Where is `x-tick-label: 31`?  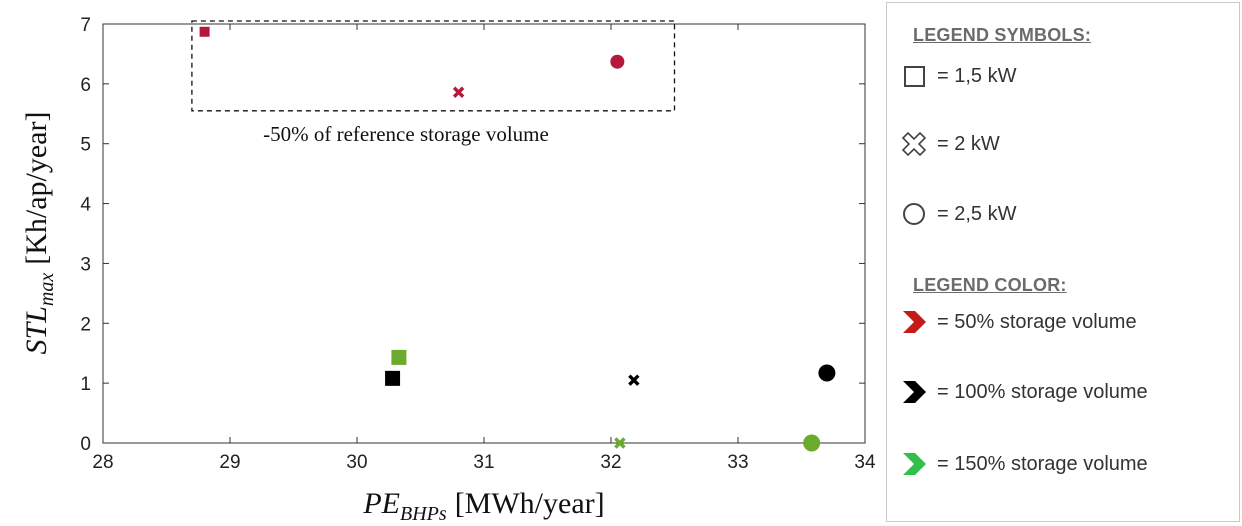 x-tick-label: 31 is located at coordinates (483, 462).